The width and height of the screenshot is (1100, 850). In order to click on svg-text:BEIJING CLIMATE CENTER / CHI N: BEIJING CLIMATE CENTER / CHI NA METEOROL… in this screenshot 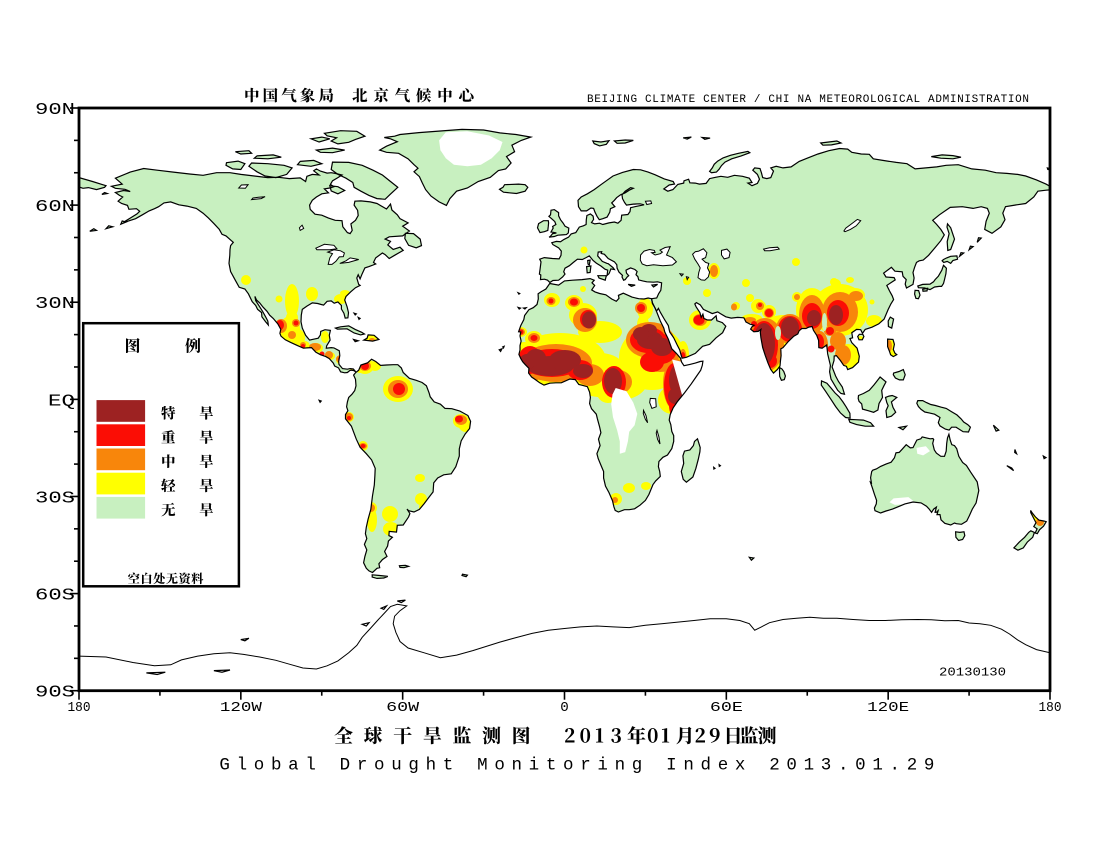, I will do `click(808, 100)`.